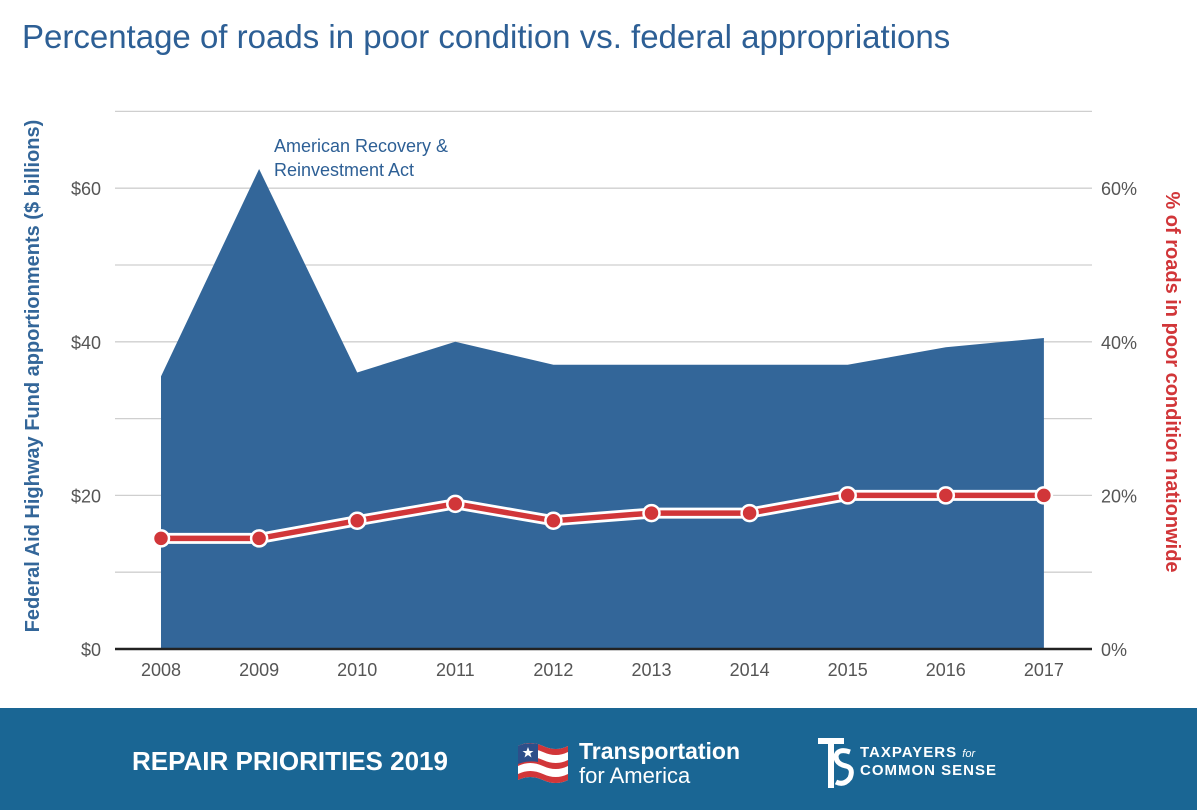 Image resolution: width=1197 pixels, height=810 pixels. What do you see at coordinates (946, 495) in the screenshot?
I see `line-point-2016` at bounding box center [946, 495].